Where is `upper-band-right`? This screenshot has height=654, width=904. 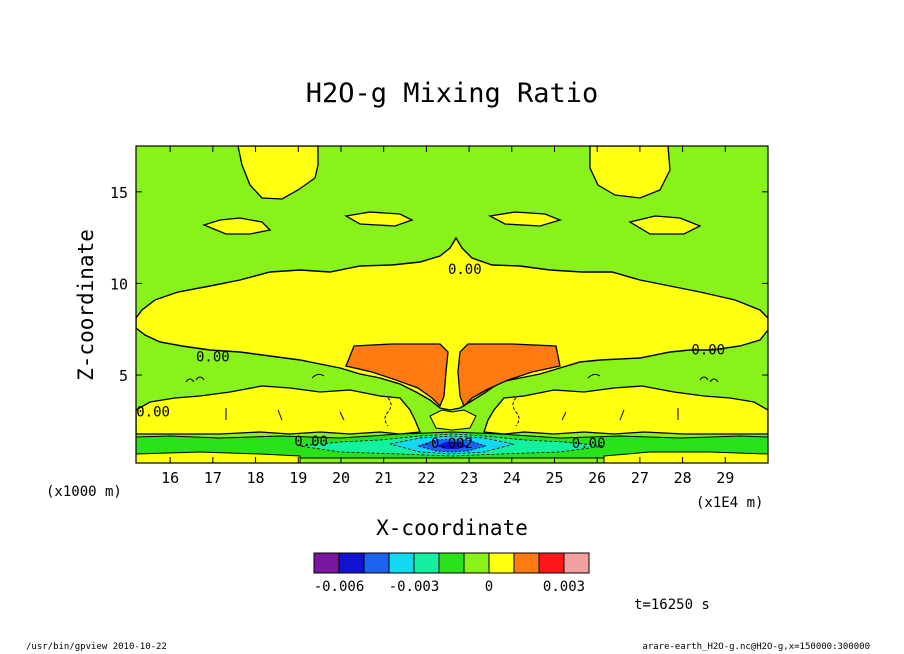 upper-band-right is located at coordinates (665, 225).